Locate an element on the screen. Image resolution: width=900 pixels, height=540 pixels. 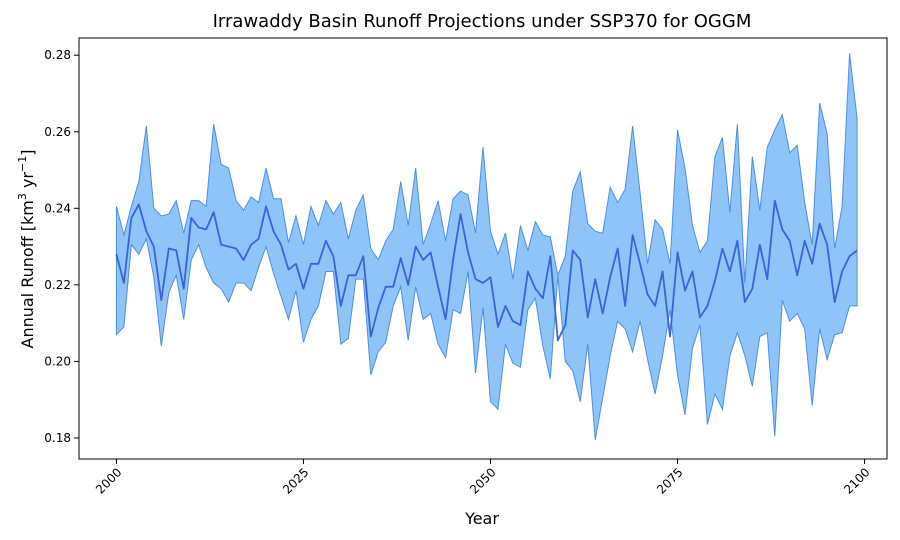
y-axis-title-part-mid: yr is located at coordinates (27, 183).